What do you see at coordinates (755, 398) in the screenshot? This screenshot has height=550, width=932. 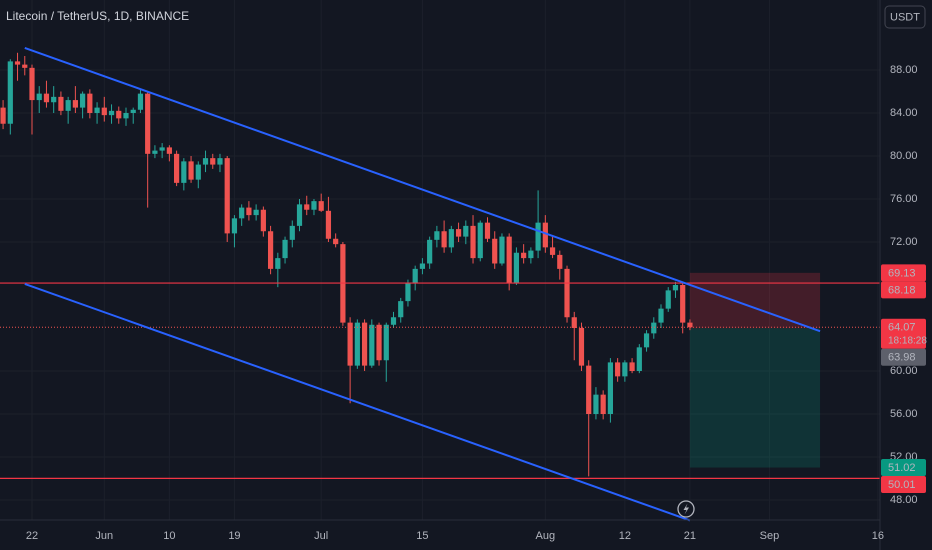 I see `position-reward-zone` at bounding box center [755, 398].